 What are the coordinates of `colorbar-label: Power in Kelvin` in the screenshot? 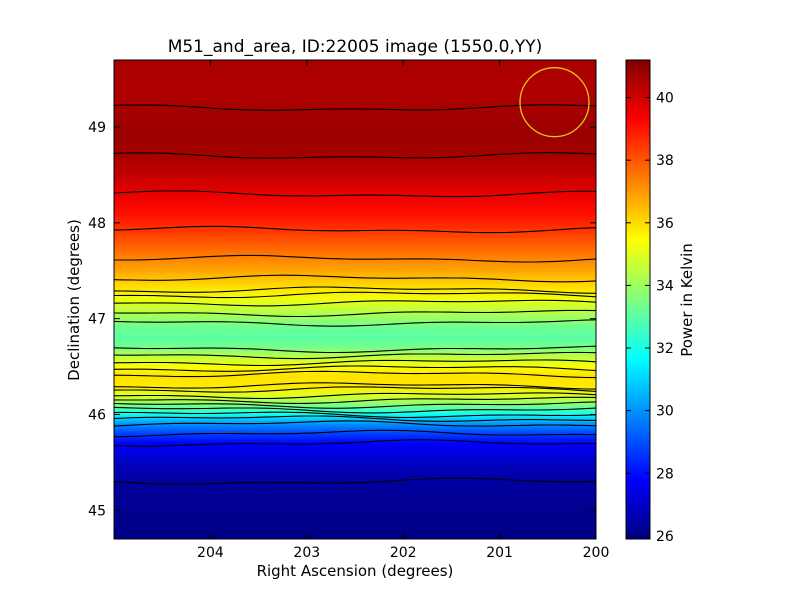 It's located at (687, 300).